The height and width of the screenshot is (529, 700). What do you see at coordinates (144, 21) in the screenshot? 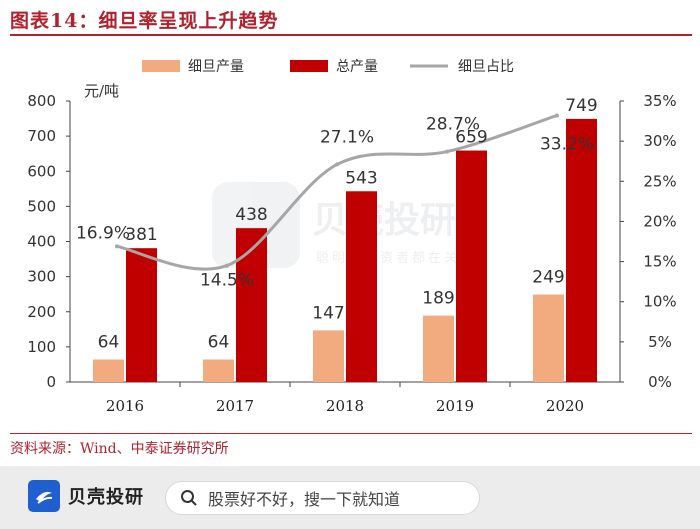
I see `chart-title: 图表14：细旦率呈现上升趋势` at bounding box center [144, 21].